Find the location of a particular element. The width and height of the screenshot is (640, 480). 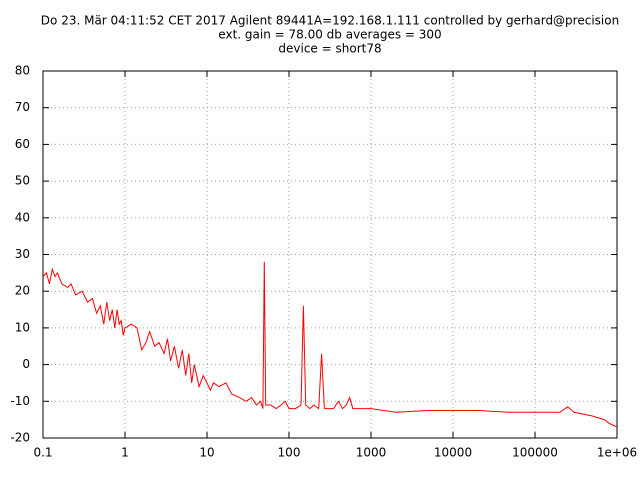

x-tick-label: 10 is located at coordinates (206, 453).